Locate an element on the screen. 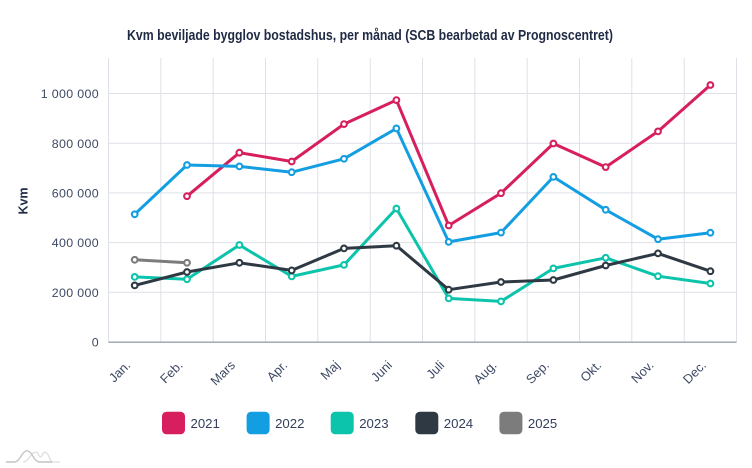 This screenshot has width=752, height=468. svg-text: 2025 is located at coordinates (542, 423).